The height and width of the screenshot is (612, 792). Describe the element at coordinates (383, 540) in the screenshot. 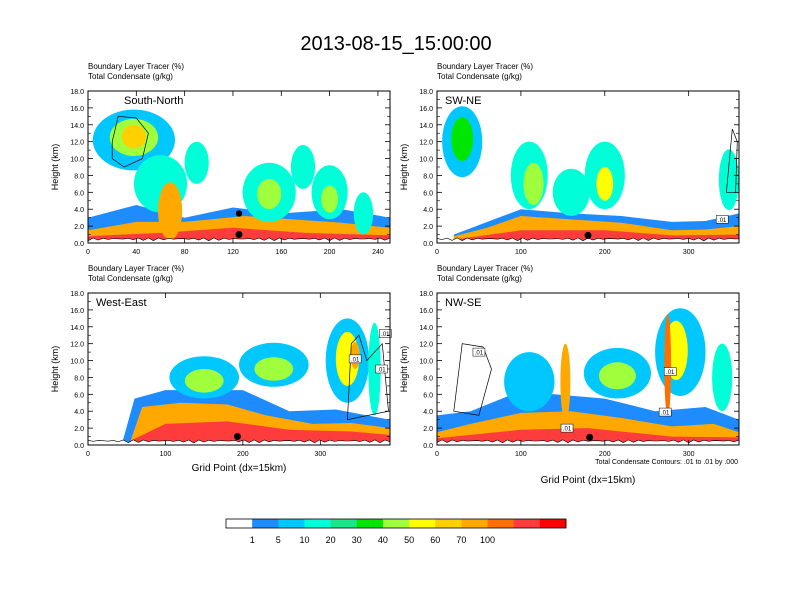

I see `colorbar-label: 40` at that location.